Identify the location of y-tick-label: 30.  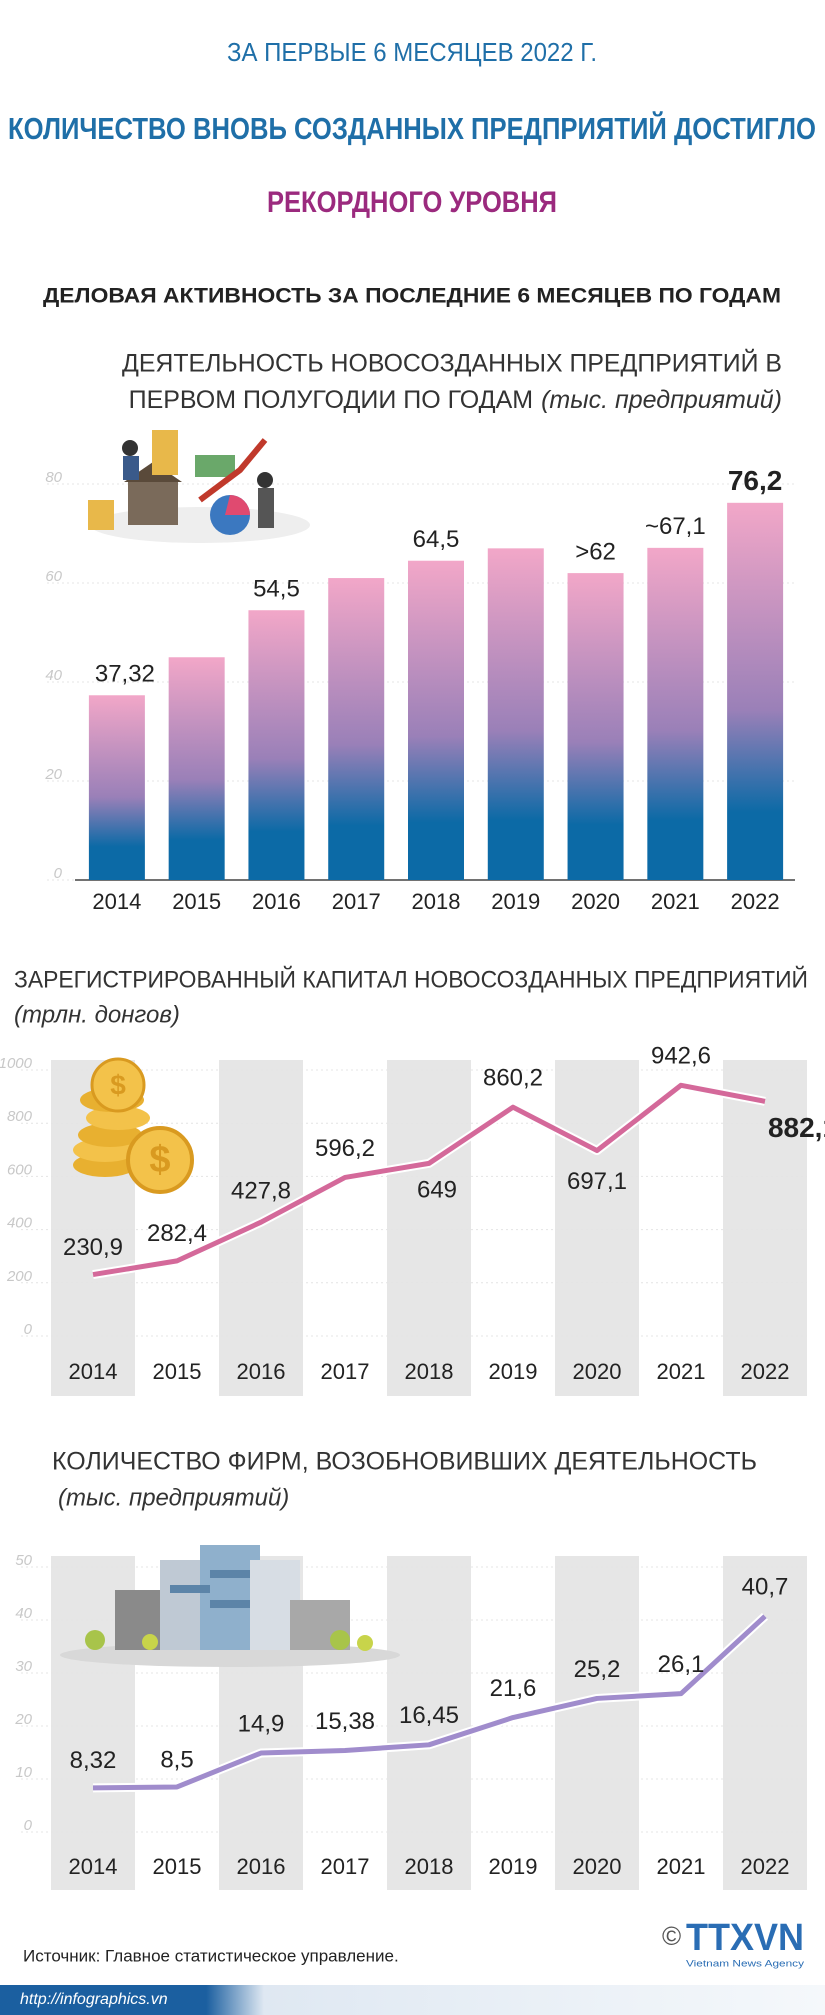
(23, 1666).